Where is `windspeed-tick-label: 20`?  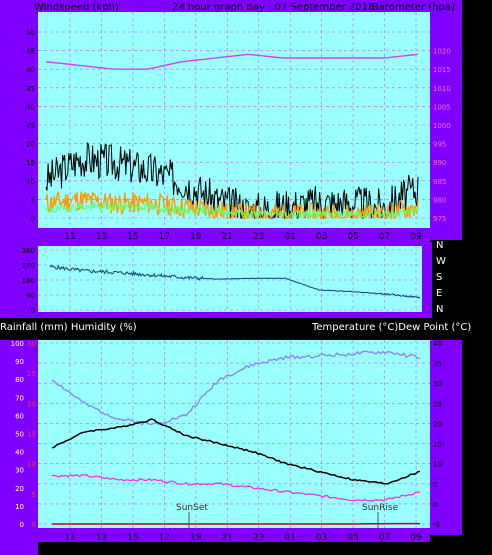 windspeed-tick-label: 20 is located at coordinates (30, 145).